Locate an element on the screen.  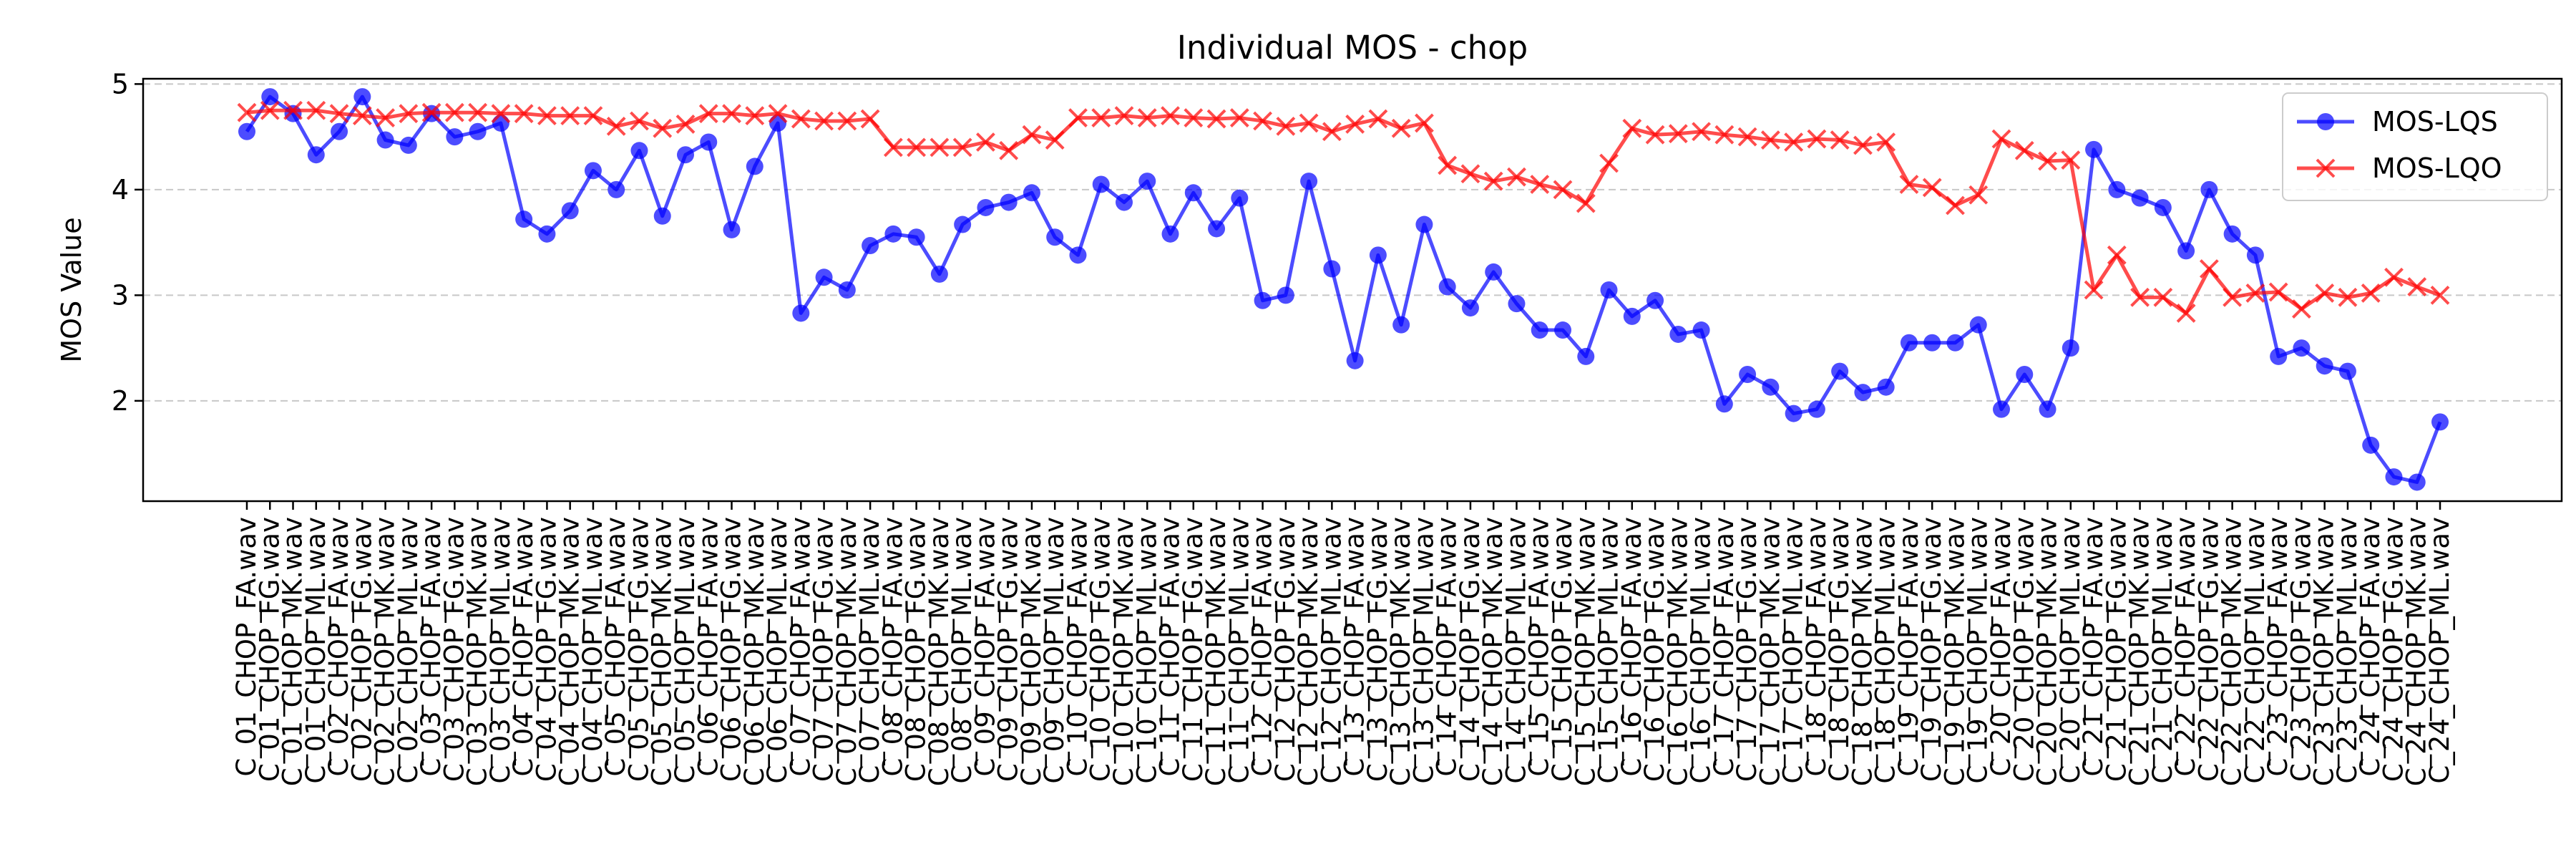
x-tick-label: C_16_CHOP_ML.wav is located at coordinates (1701, 650).